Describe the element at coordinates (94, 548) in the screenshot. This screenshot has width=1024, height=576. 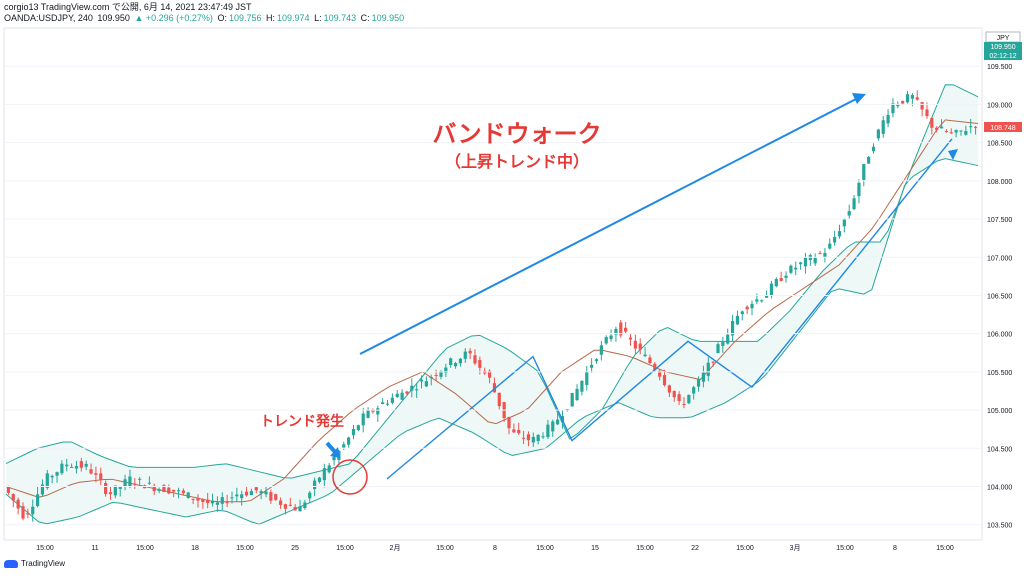
I see `x-tick-label: 11` at that location.